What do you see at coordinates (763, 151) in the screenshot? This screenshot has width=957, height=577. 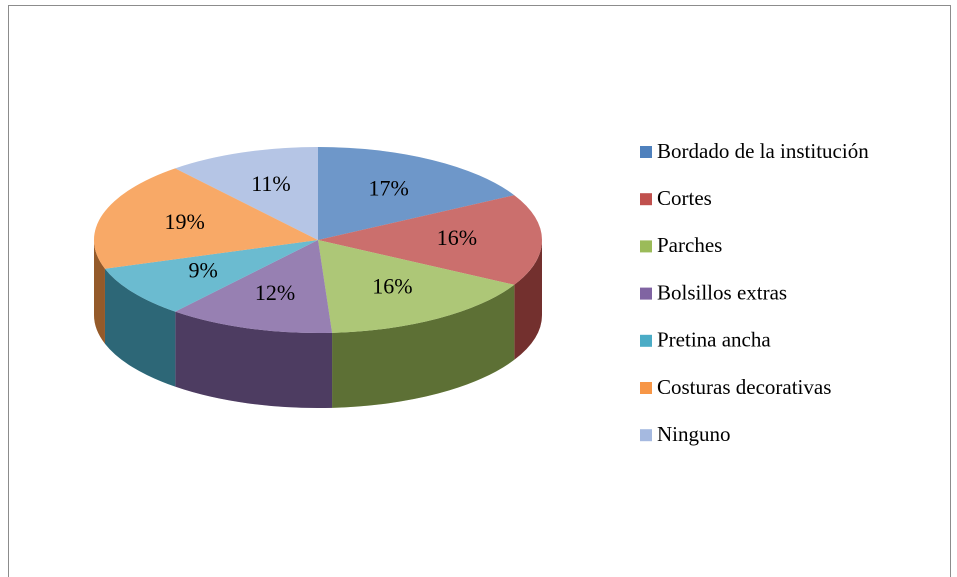 I see `legend-label: Bordado de la institución` at bounding box center [763, 151].